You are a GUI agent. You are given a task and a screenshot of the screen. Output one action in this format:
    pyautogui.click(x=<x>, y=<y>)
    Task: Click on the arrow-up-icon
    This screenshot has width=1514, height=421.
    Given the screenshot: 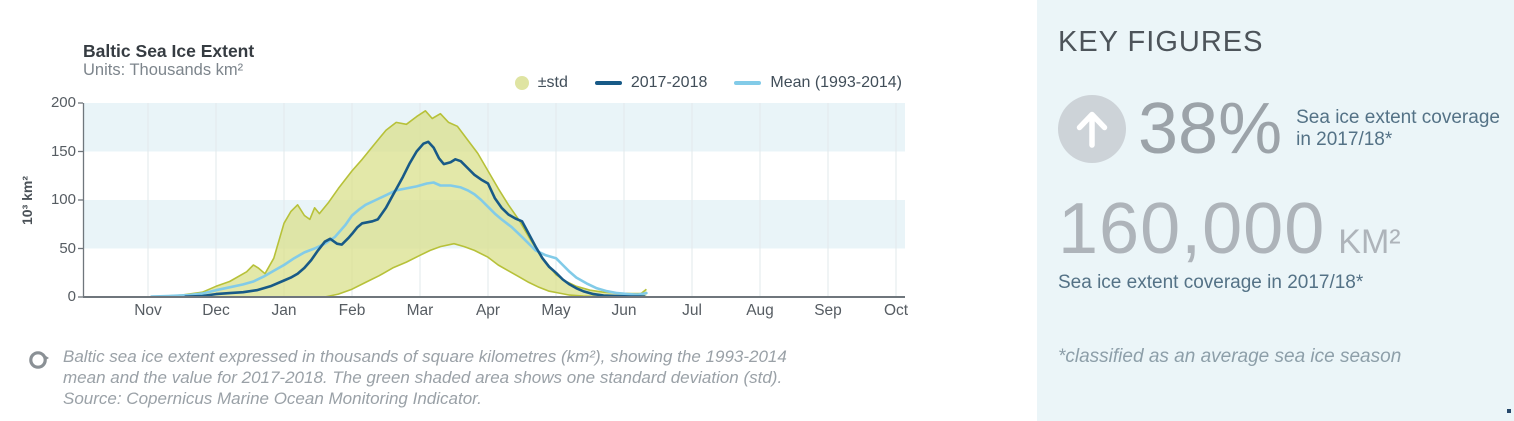 What is the action you would take?
    pyautogui.click(x=1092, y=129)
    